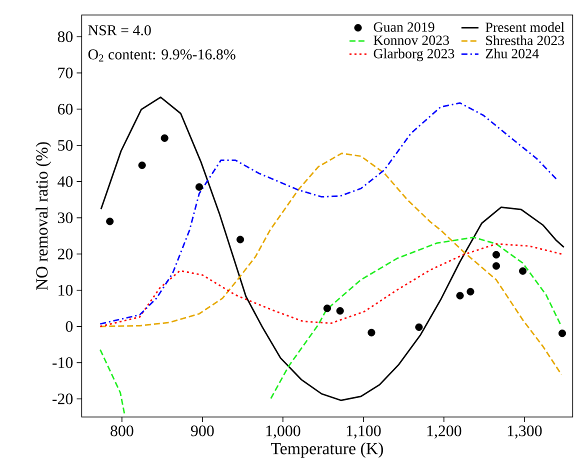 This screenshot has height=476, width=576. Describe the element at coordinates (122, 431) in the screenshot. I see `x-tick-label: 800` at that location.